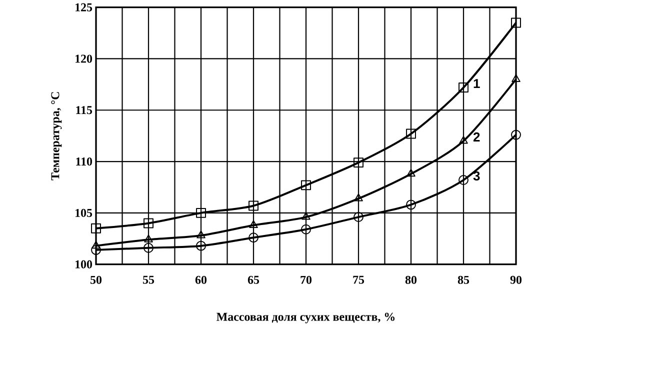 The height and width of the screenshot is (369, 660). What do you see at coordinates (201, 280) in the screenshot?
I see `x-tick-label: 60` at bounding box center [201, 280].